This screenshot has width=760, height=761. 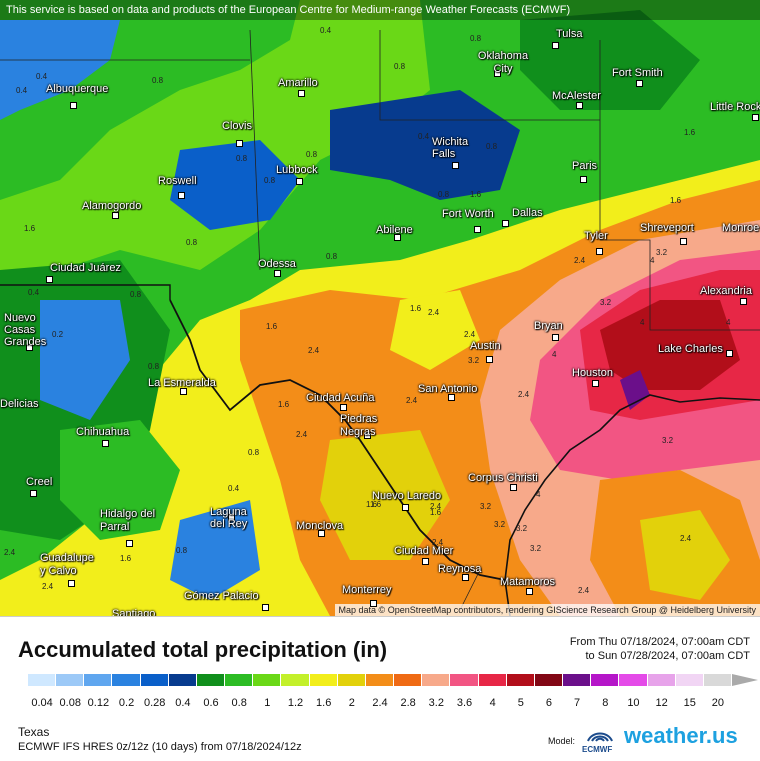 What do you see at coordinates (221, 596) in the screenshot?
I see `city-label: Gómez Palacio` at bounding box center [221, 596].